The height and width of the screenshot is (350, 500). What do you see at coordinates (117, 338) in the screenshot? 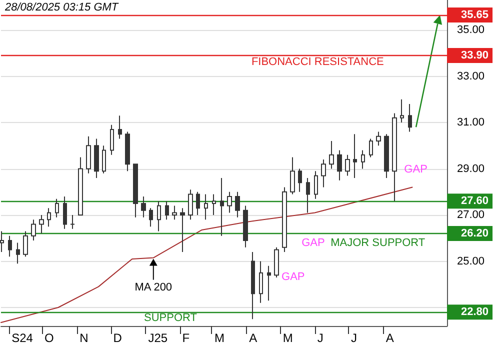
I see `x-tick-label: D` at bounding box center [117, 338].